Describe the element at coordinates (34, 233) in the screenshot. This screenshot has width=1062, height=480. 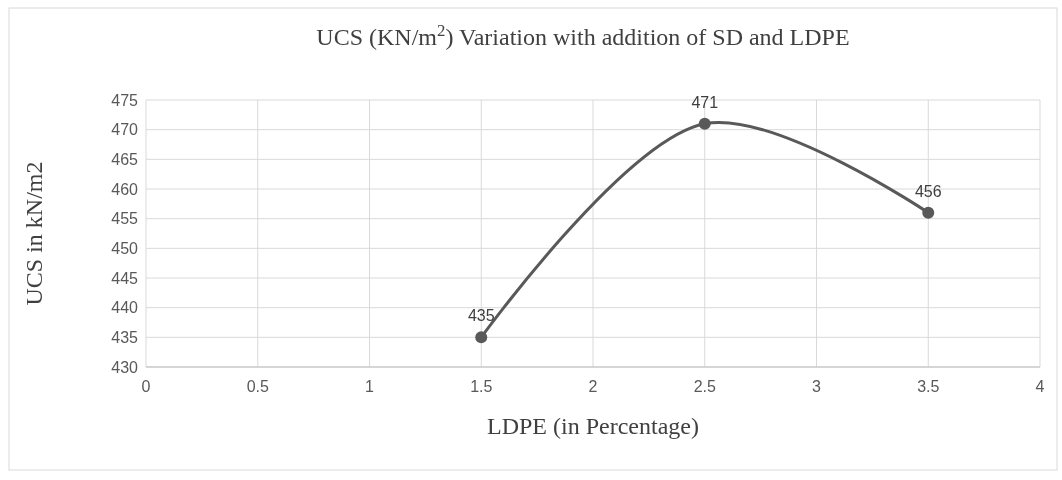
I see `y-axis-title: UCS in kN/m2` at that location.